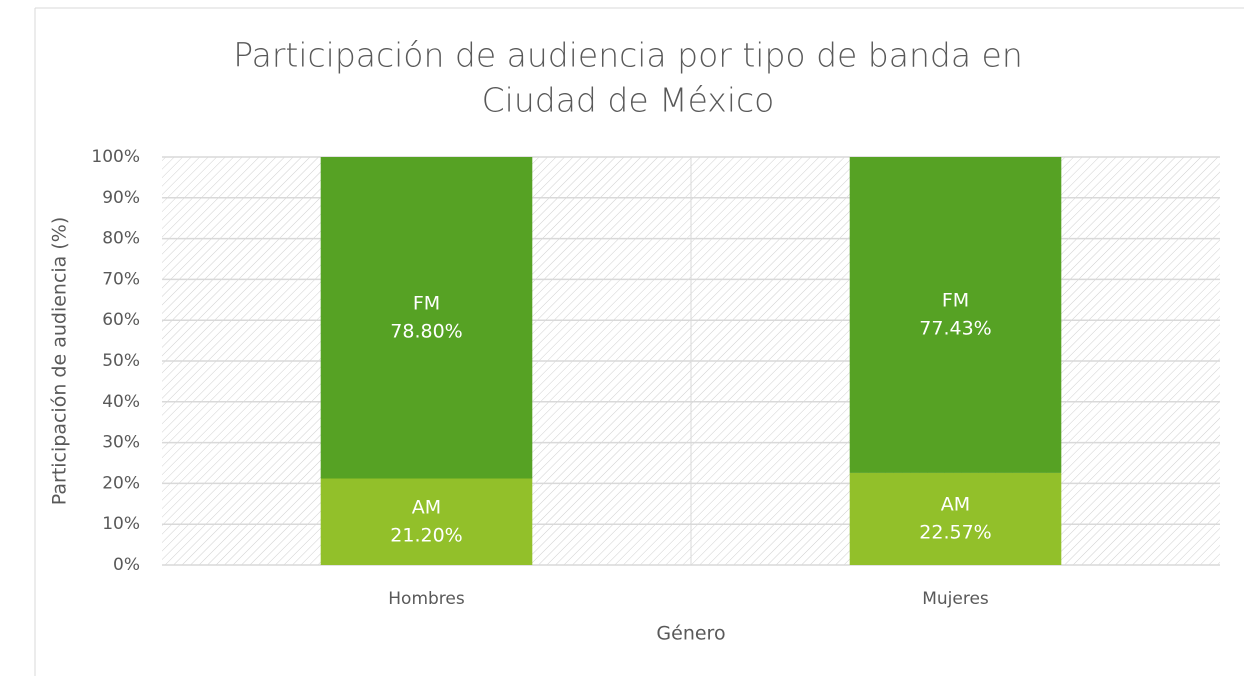  What do you see at coordinates (121, 402) in the screenshot?
I see `y-tick-label: 40%` at bounding box center [121, 402].